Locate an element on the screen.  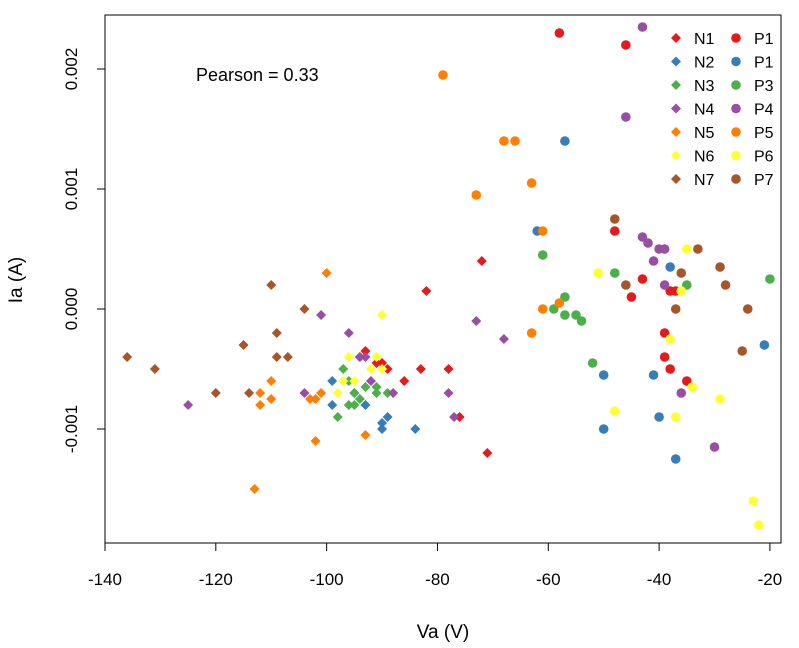
series-p1-circle is located at coordinates (623, 207).